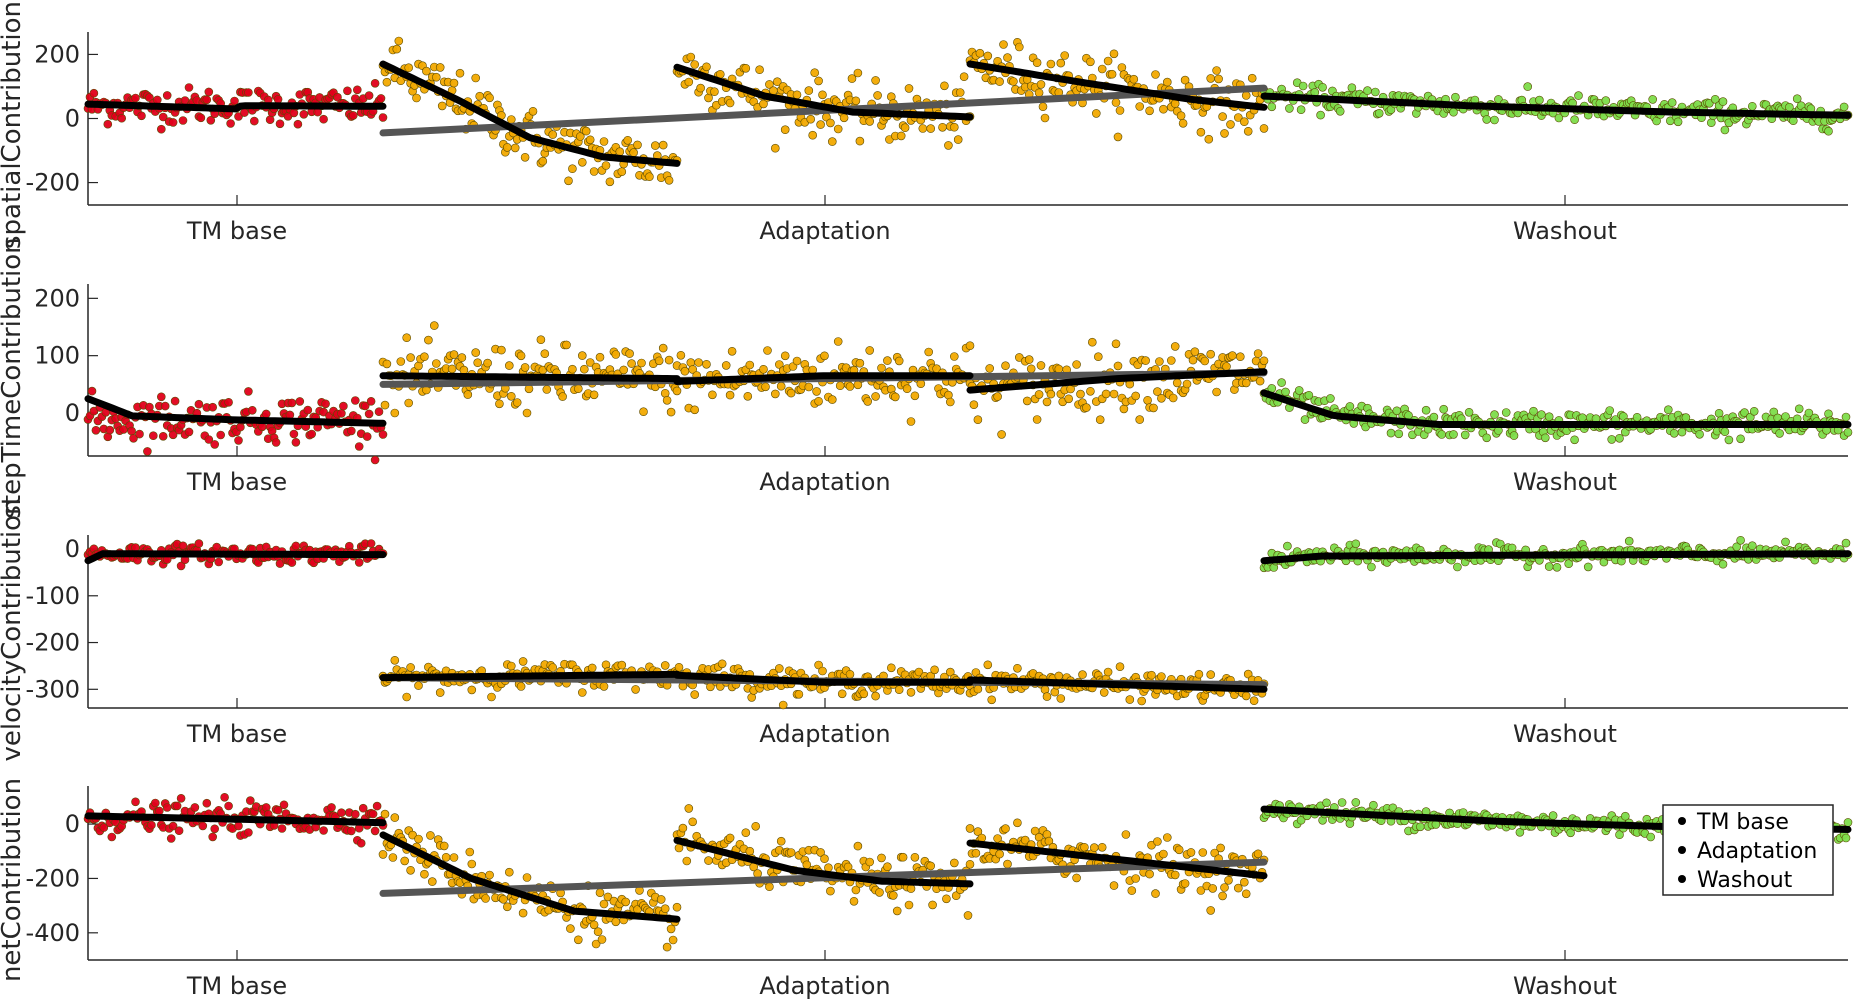  I want to click on legend: TM base Adaptation Washout, so click(1748, 850).